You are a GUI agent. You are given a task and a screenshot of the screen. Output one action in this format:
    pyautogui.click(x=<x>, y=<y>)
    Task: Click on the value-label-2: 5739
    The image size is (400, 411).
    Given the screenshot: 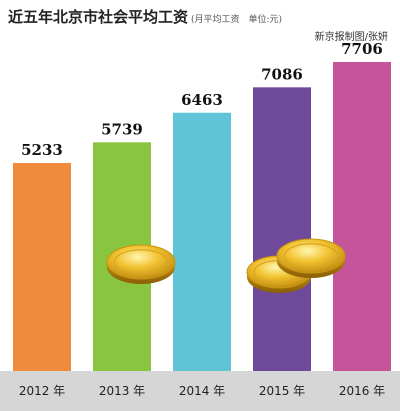 What is the action you would take?
    pyautogui.click(x=122, y=129)
    